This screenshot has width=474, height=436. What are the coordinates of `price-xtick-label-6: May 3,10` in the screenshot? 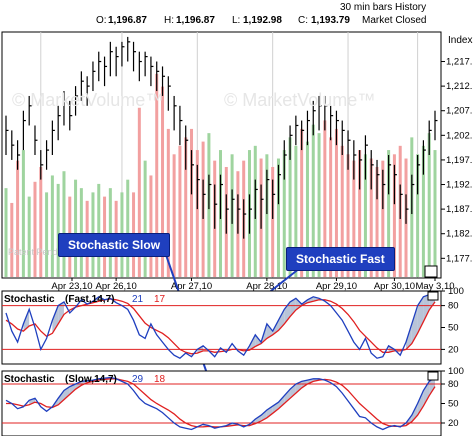 It's located at (434, 286).